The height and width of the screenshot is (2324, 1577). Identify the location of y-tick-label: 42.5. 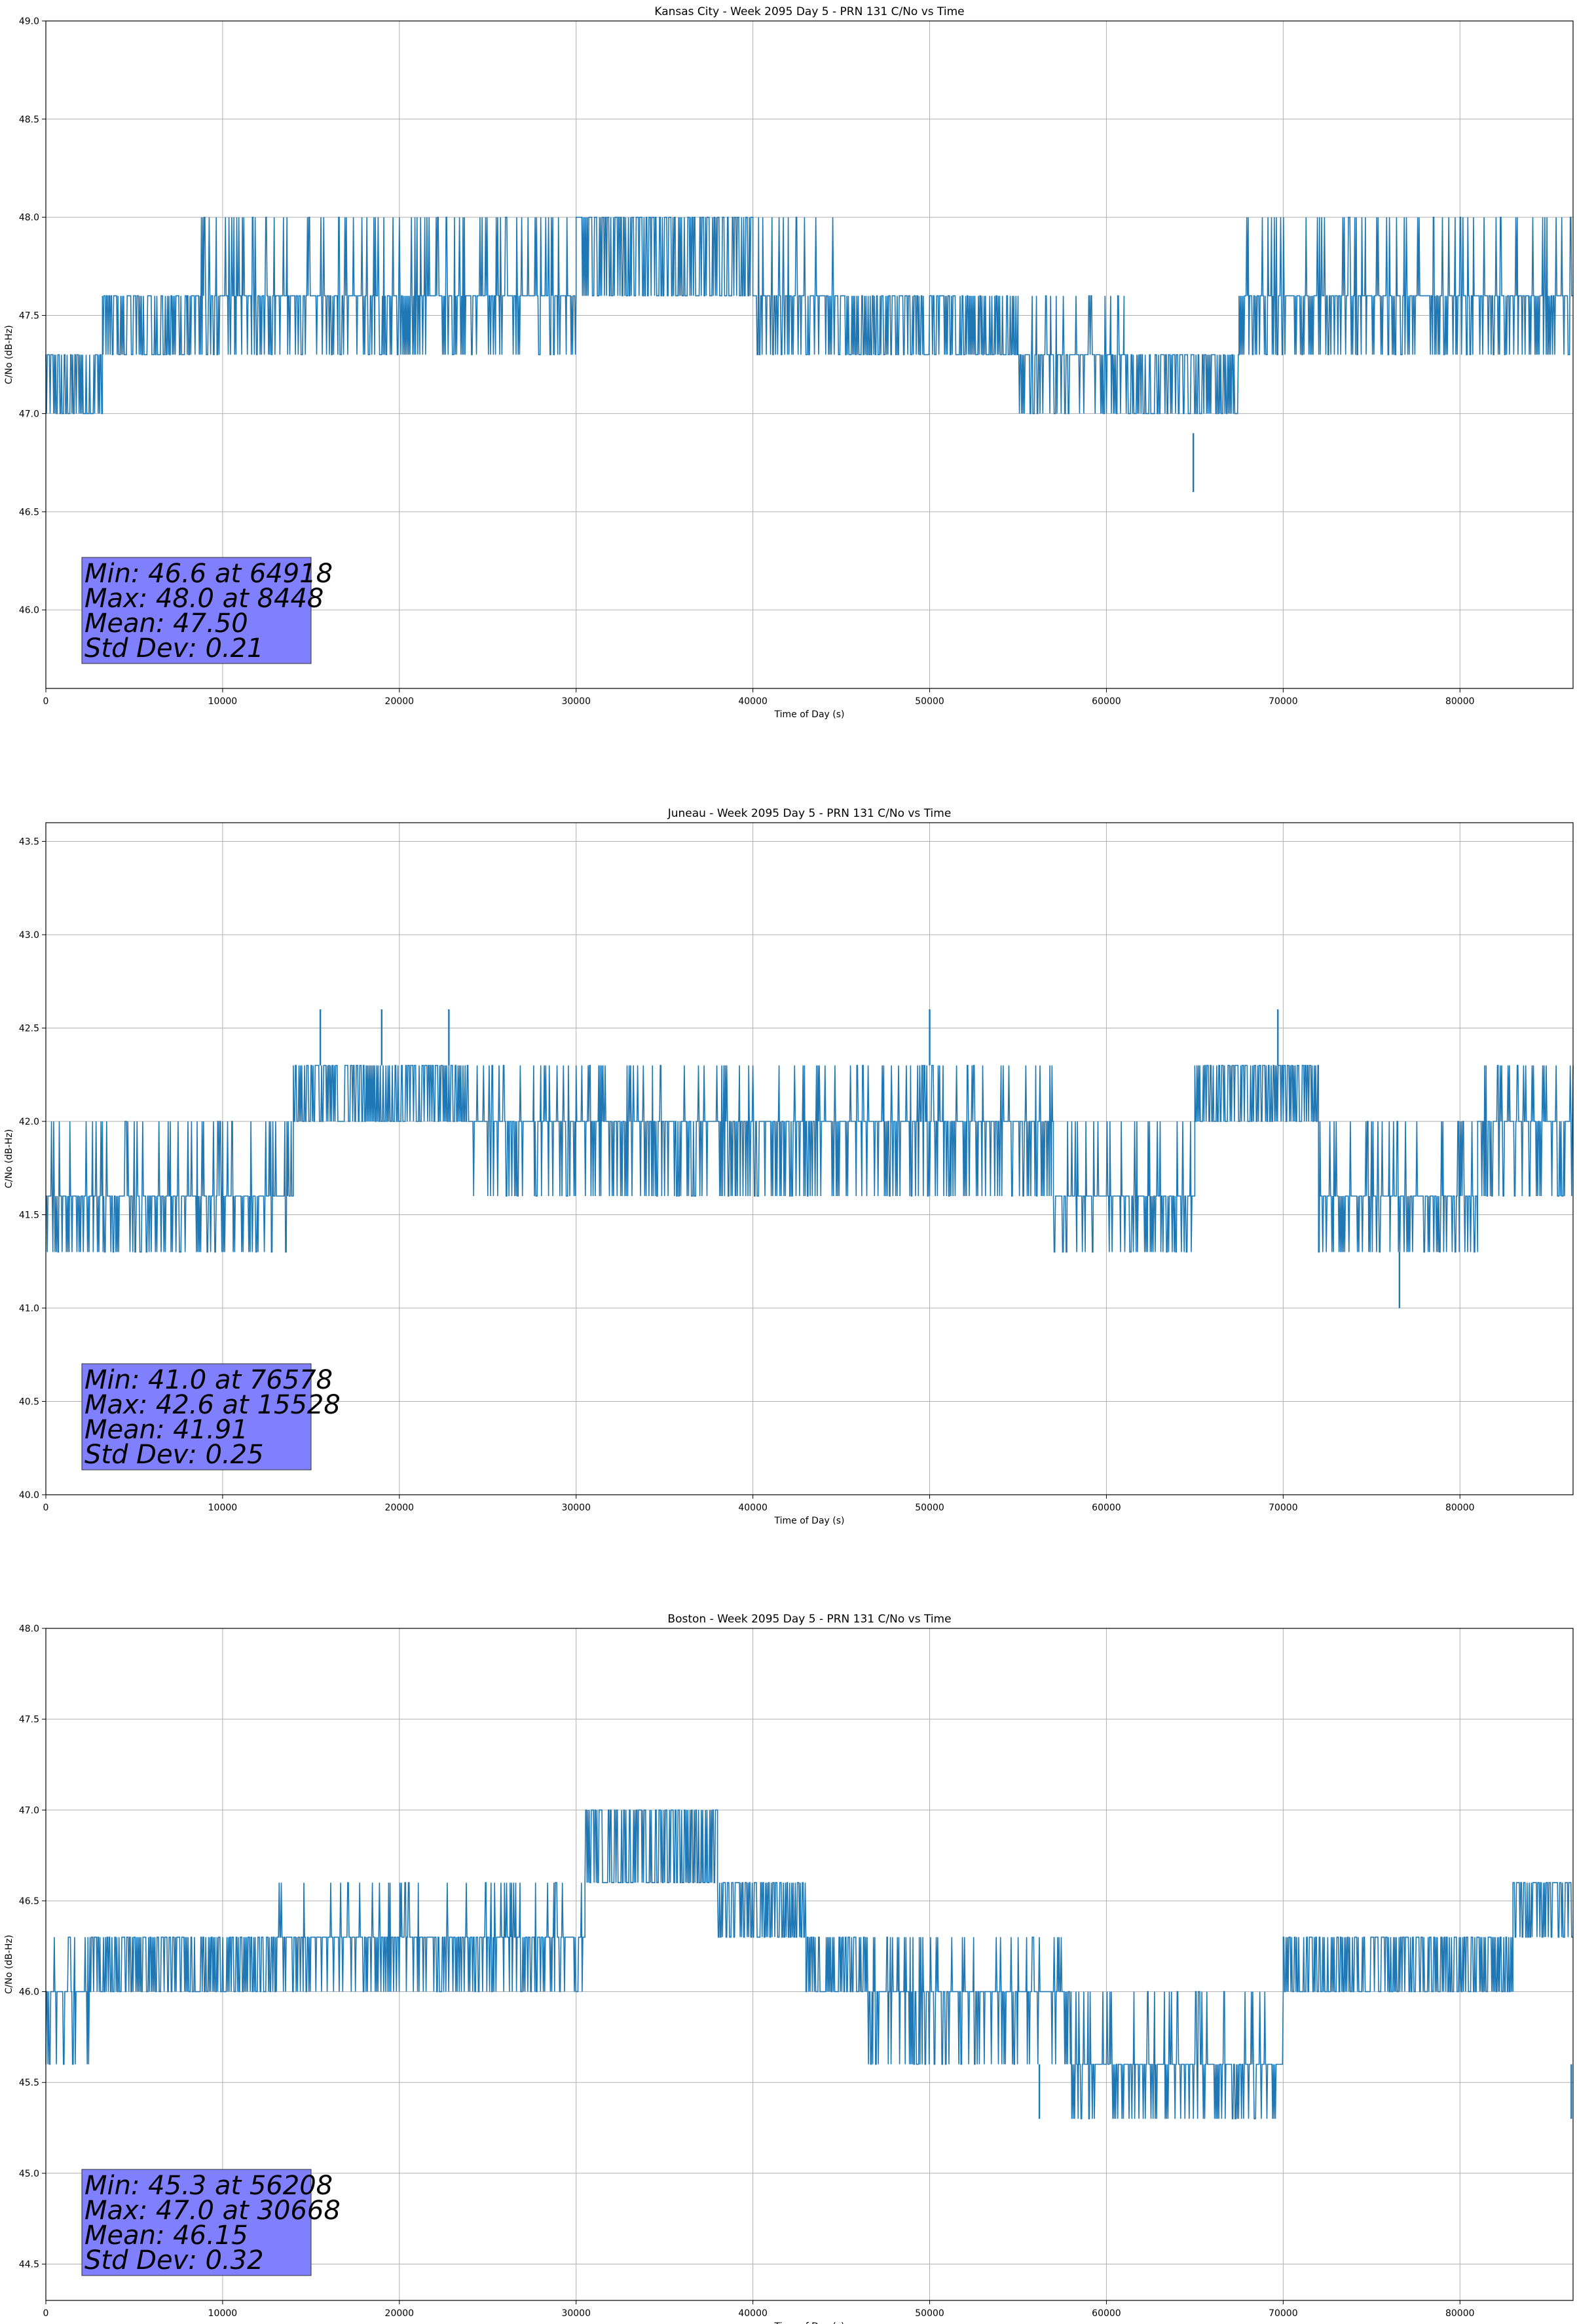
(29, 1029).